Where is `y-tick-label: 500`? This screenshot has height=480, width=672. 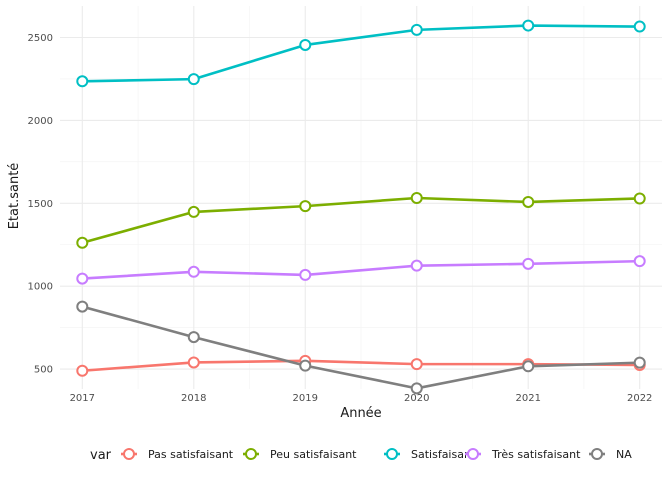 y-tick-label: 500 is located at coordinates (43, 370).